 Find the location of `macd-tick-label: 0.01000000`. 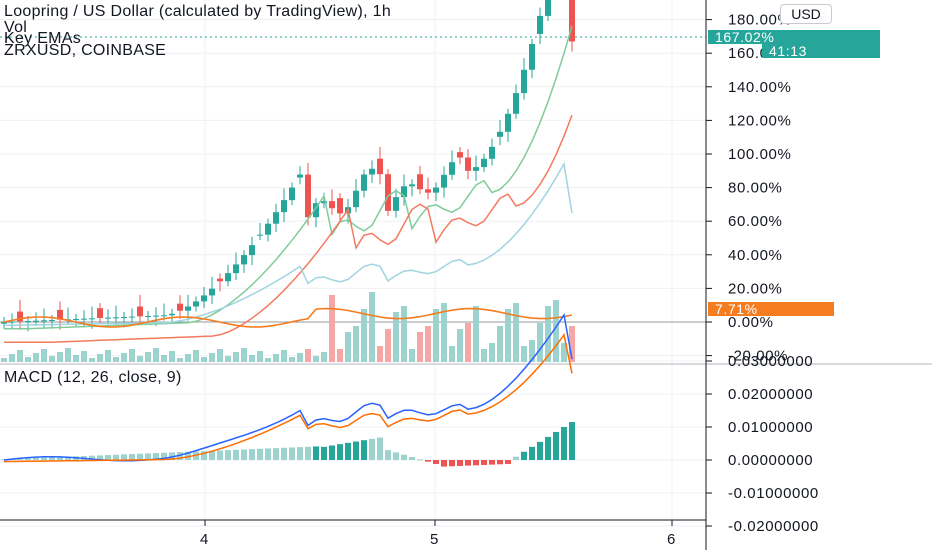

macd-tick-label: 0.01000000 is located at coordinates (770, 427).